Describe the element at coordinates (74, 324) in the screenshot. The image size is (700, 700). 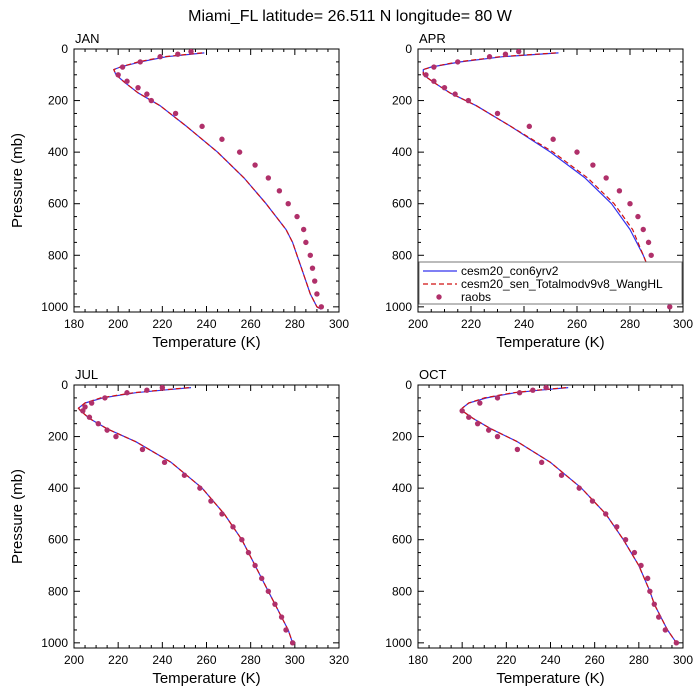
I see `x-tick-label: 180` at that location.